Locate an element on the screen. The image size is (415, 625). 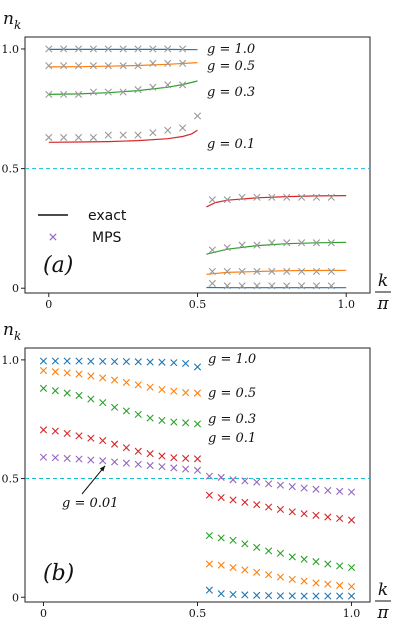
panel-b-ytick-label: 1.0 is located at coordinates (11, 360).